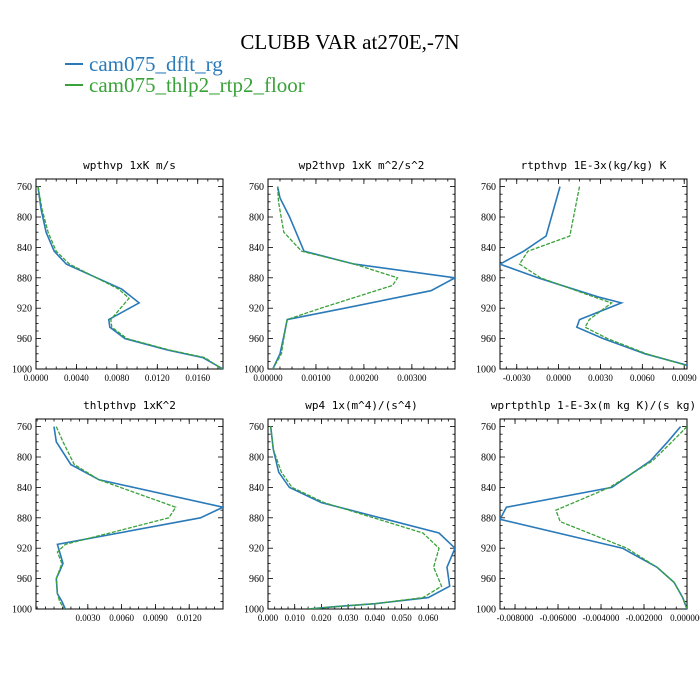 Image resolution: width=700 pixels, height=700 pixels. What do you see at coordinates (268, 378) in the screenshot?
I see `x-tick-label: 0.00000` at bounding box center [268, 378].